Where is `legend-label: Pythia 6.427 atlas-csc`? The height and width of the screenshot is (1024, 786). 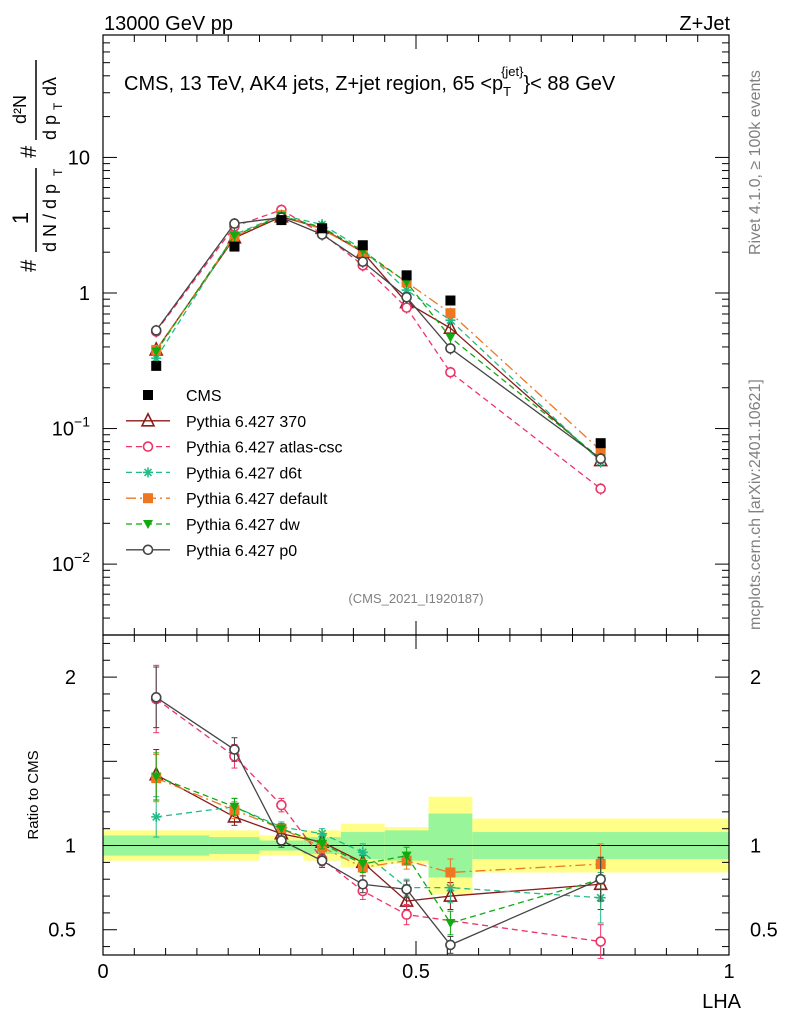 legend-label: Pythia 6.427 atlas-csc is located at coordinates (264, 448).